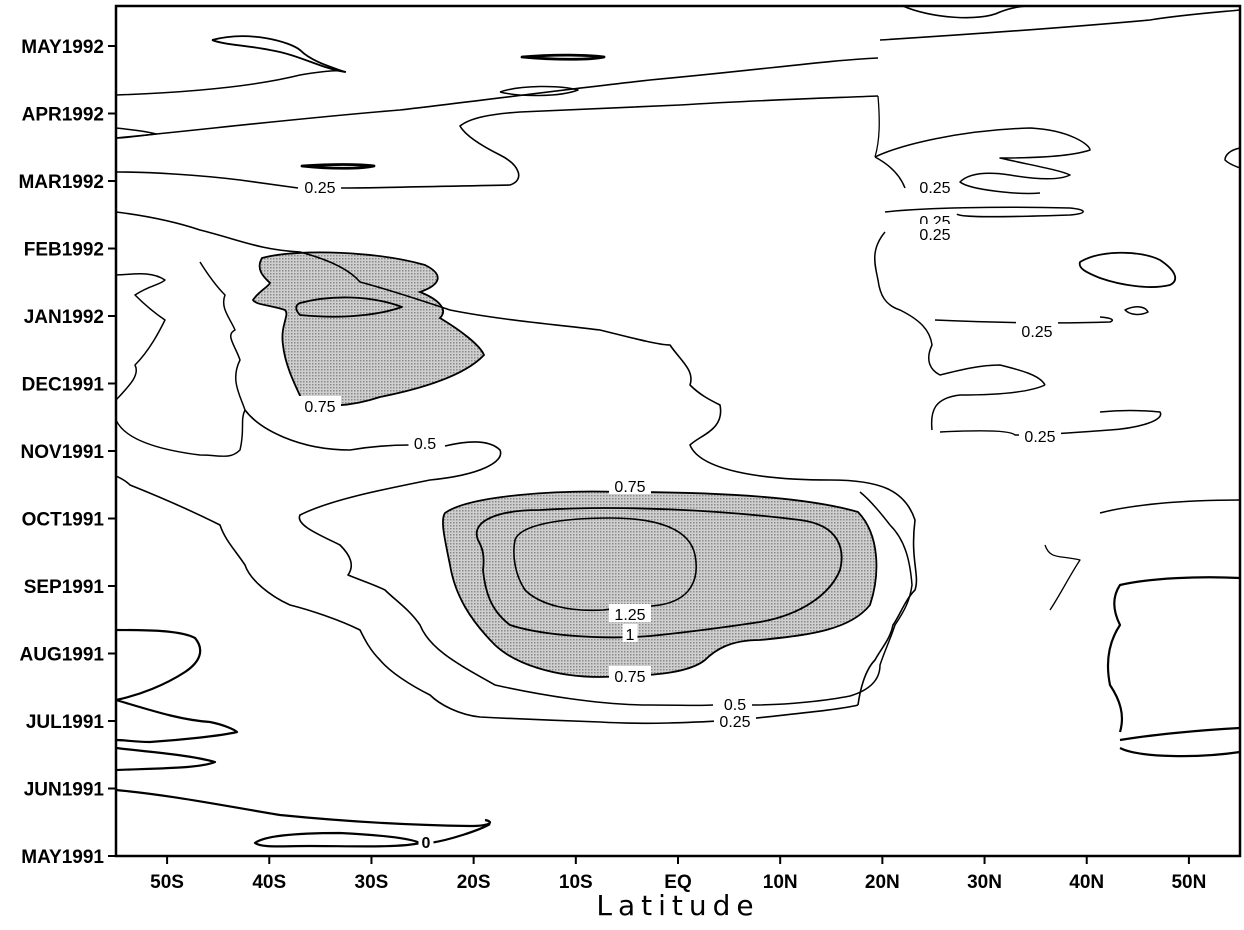 This screenshot has height=930, width=1244. What do you see at coordinates (63, 520) in the screenshot?
I see `y-tick-label: OCT1991` at bounding box center [63, 520].